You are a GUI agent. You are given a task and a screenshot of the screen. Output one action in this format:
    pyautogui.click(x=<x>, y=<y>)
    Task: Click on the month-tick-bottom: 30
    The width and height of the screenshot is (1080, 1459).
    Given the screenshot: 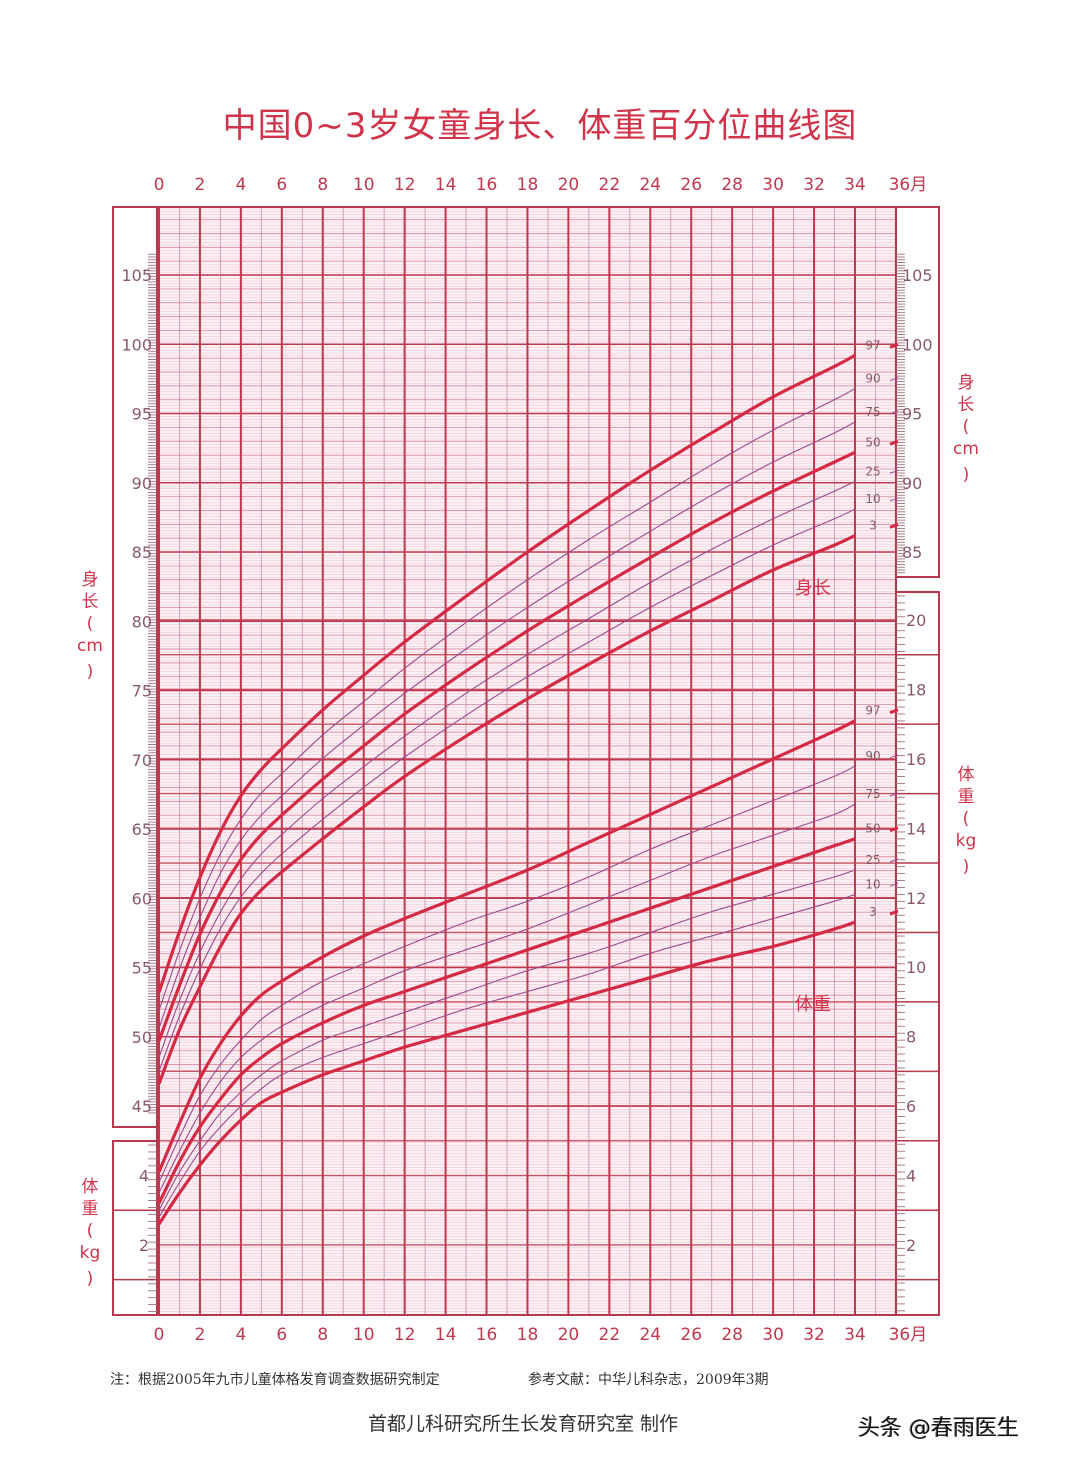 What is the action you would take?
    pyautogui.click(x=773, y=1335)
    